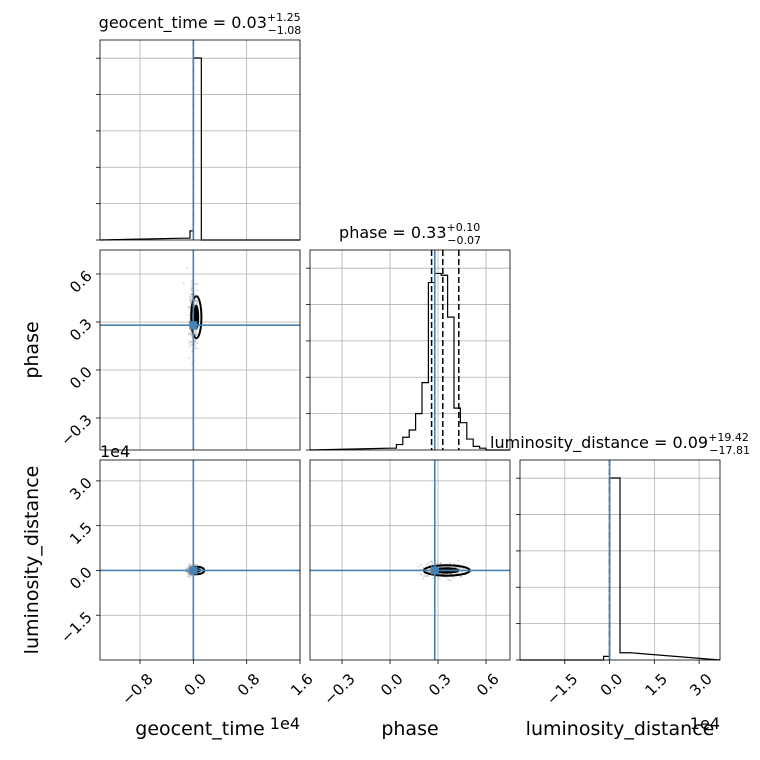 This screenshot has height=760, width=760. I want to click on y-tick-label: 0.3, so click(81, 330).